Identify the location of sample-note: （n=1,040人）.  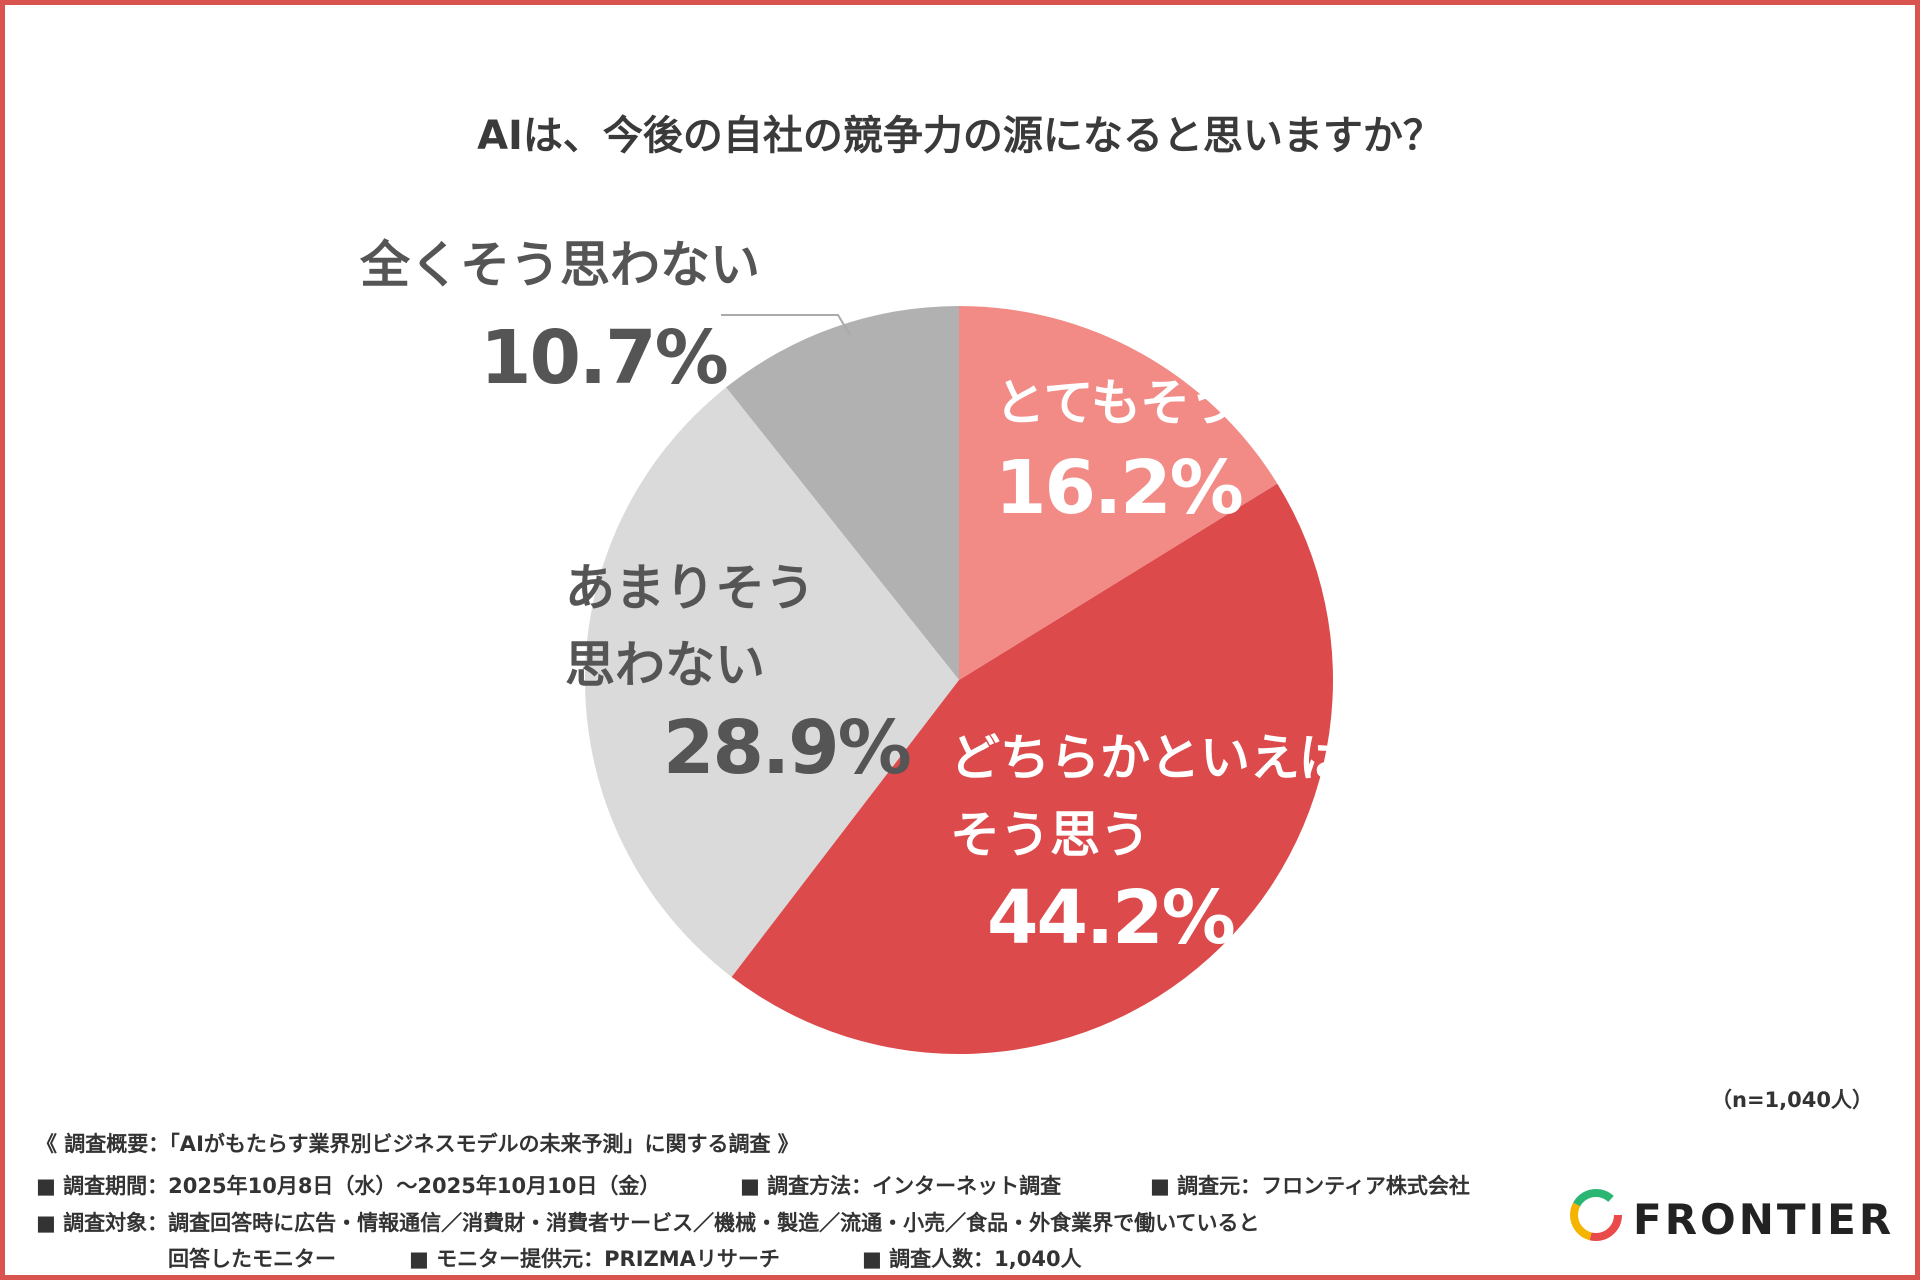
(1792, 1100).